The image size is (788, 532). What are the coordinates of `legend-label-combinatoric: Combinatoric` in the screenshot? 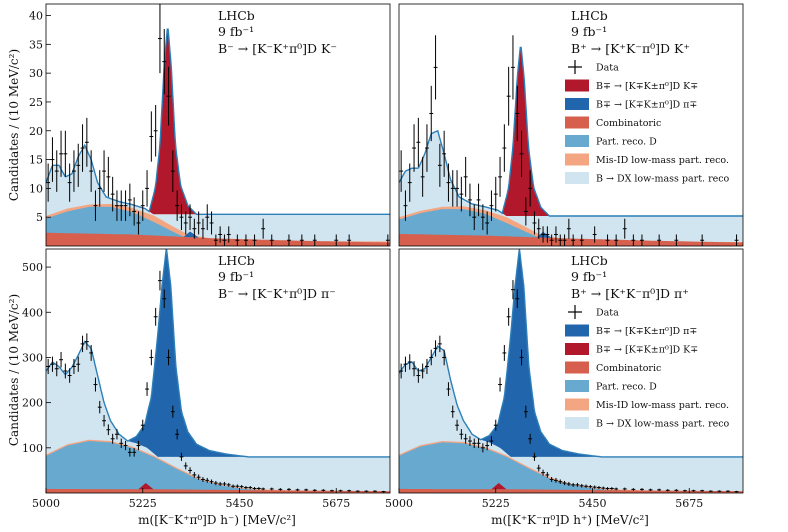 It's located at (628, 123).